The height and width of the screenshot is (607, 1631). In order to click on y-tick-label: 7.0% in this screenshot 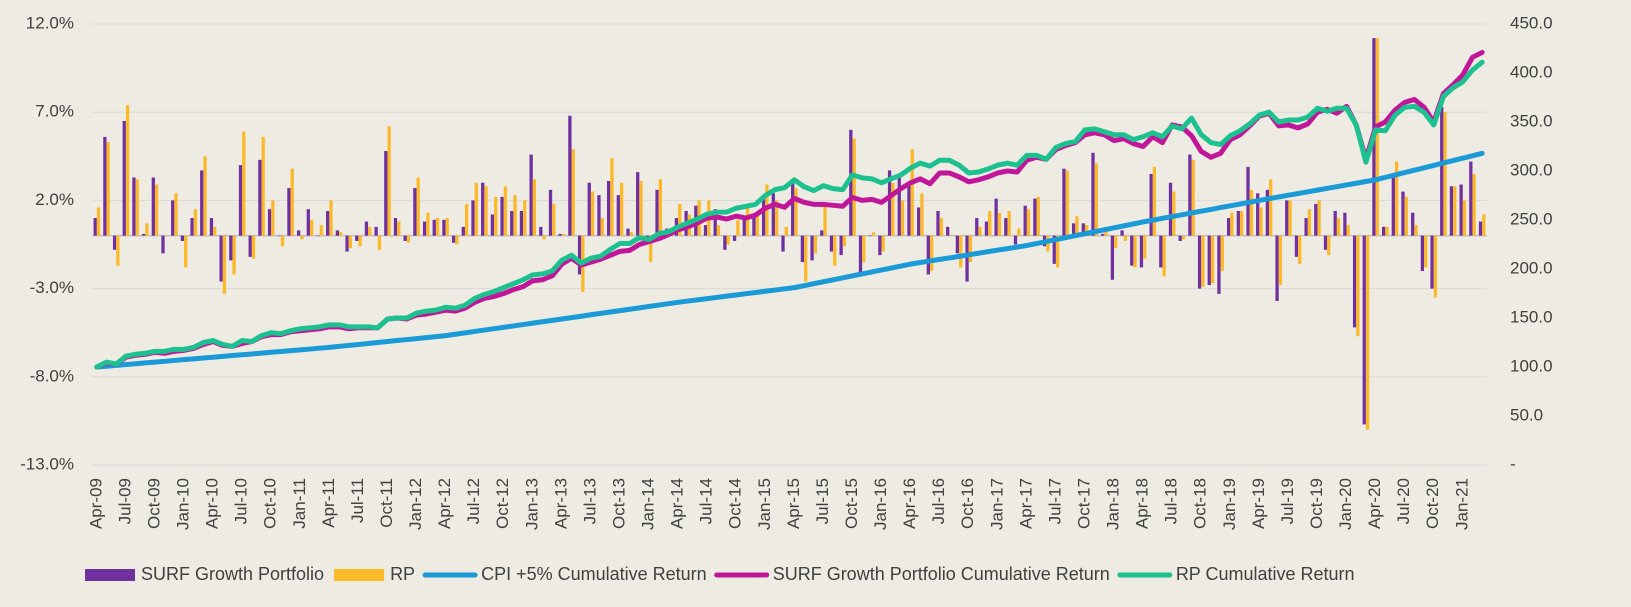, I will do `click(54, 111)`.